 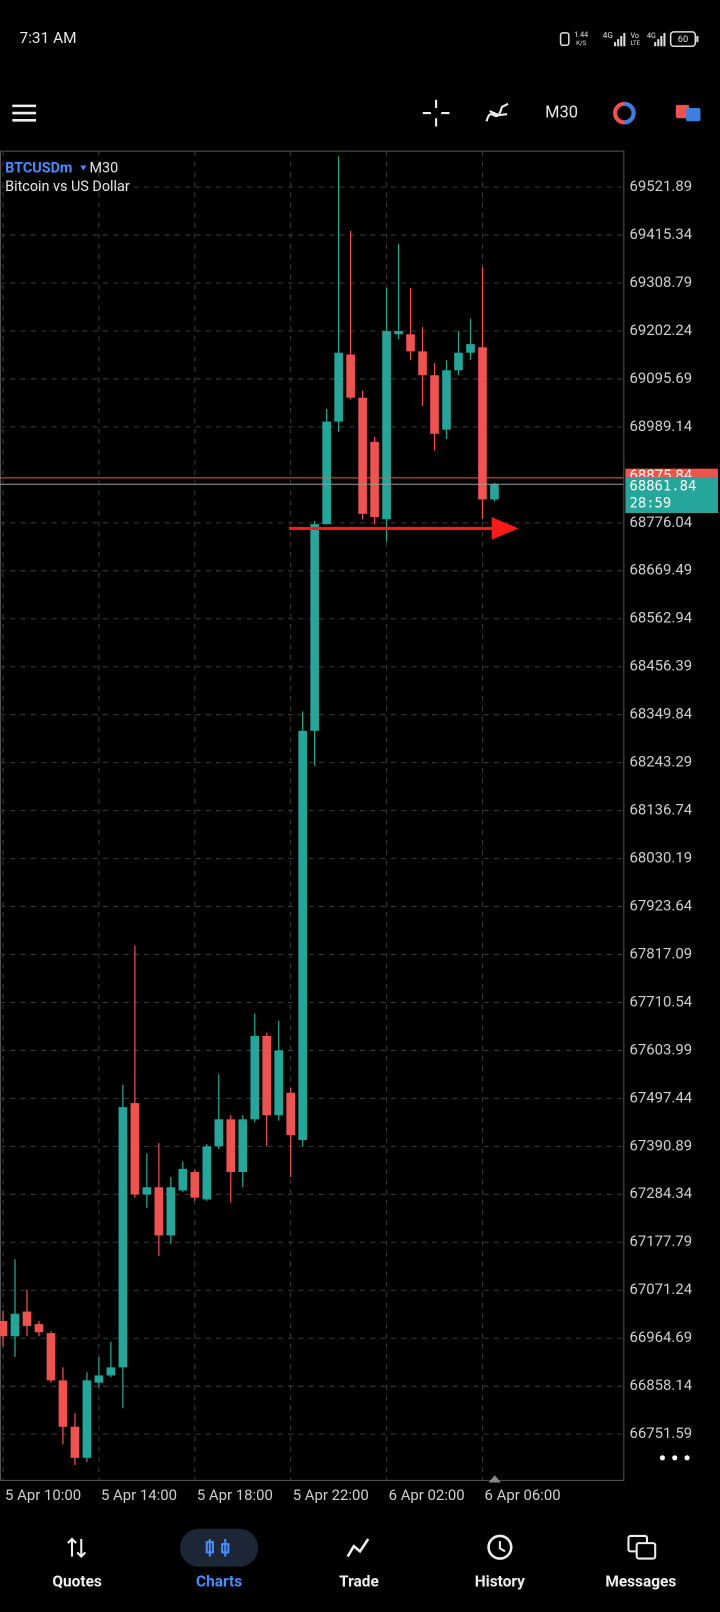 I want to click on nav-tab: Charts, so click(x=219, y=1581).